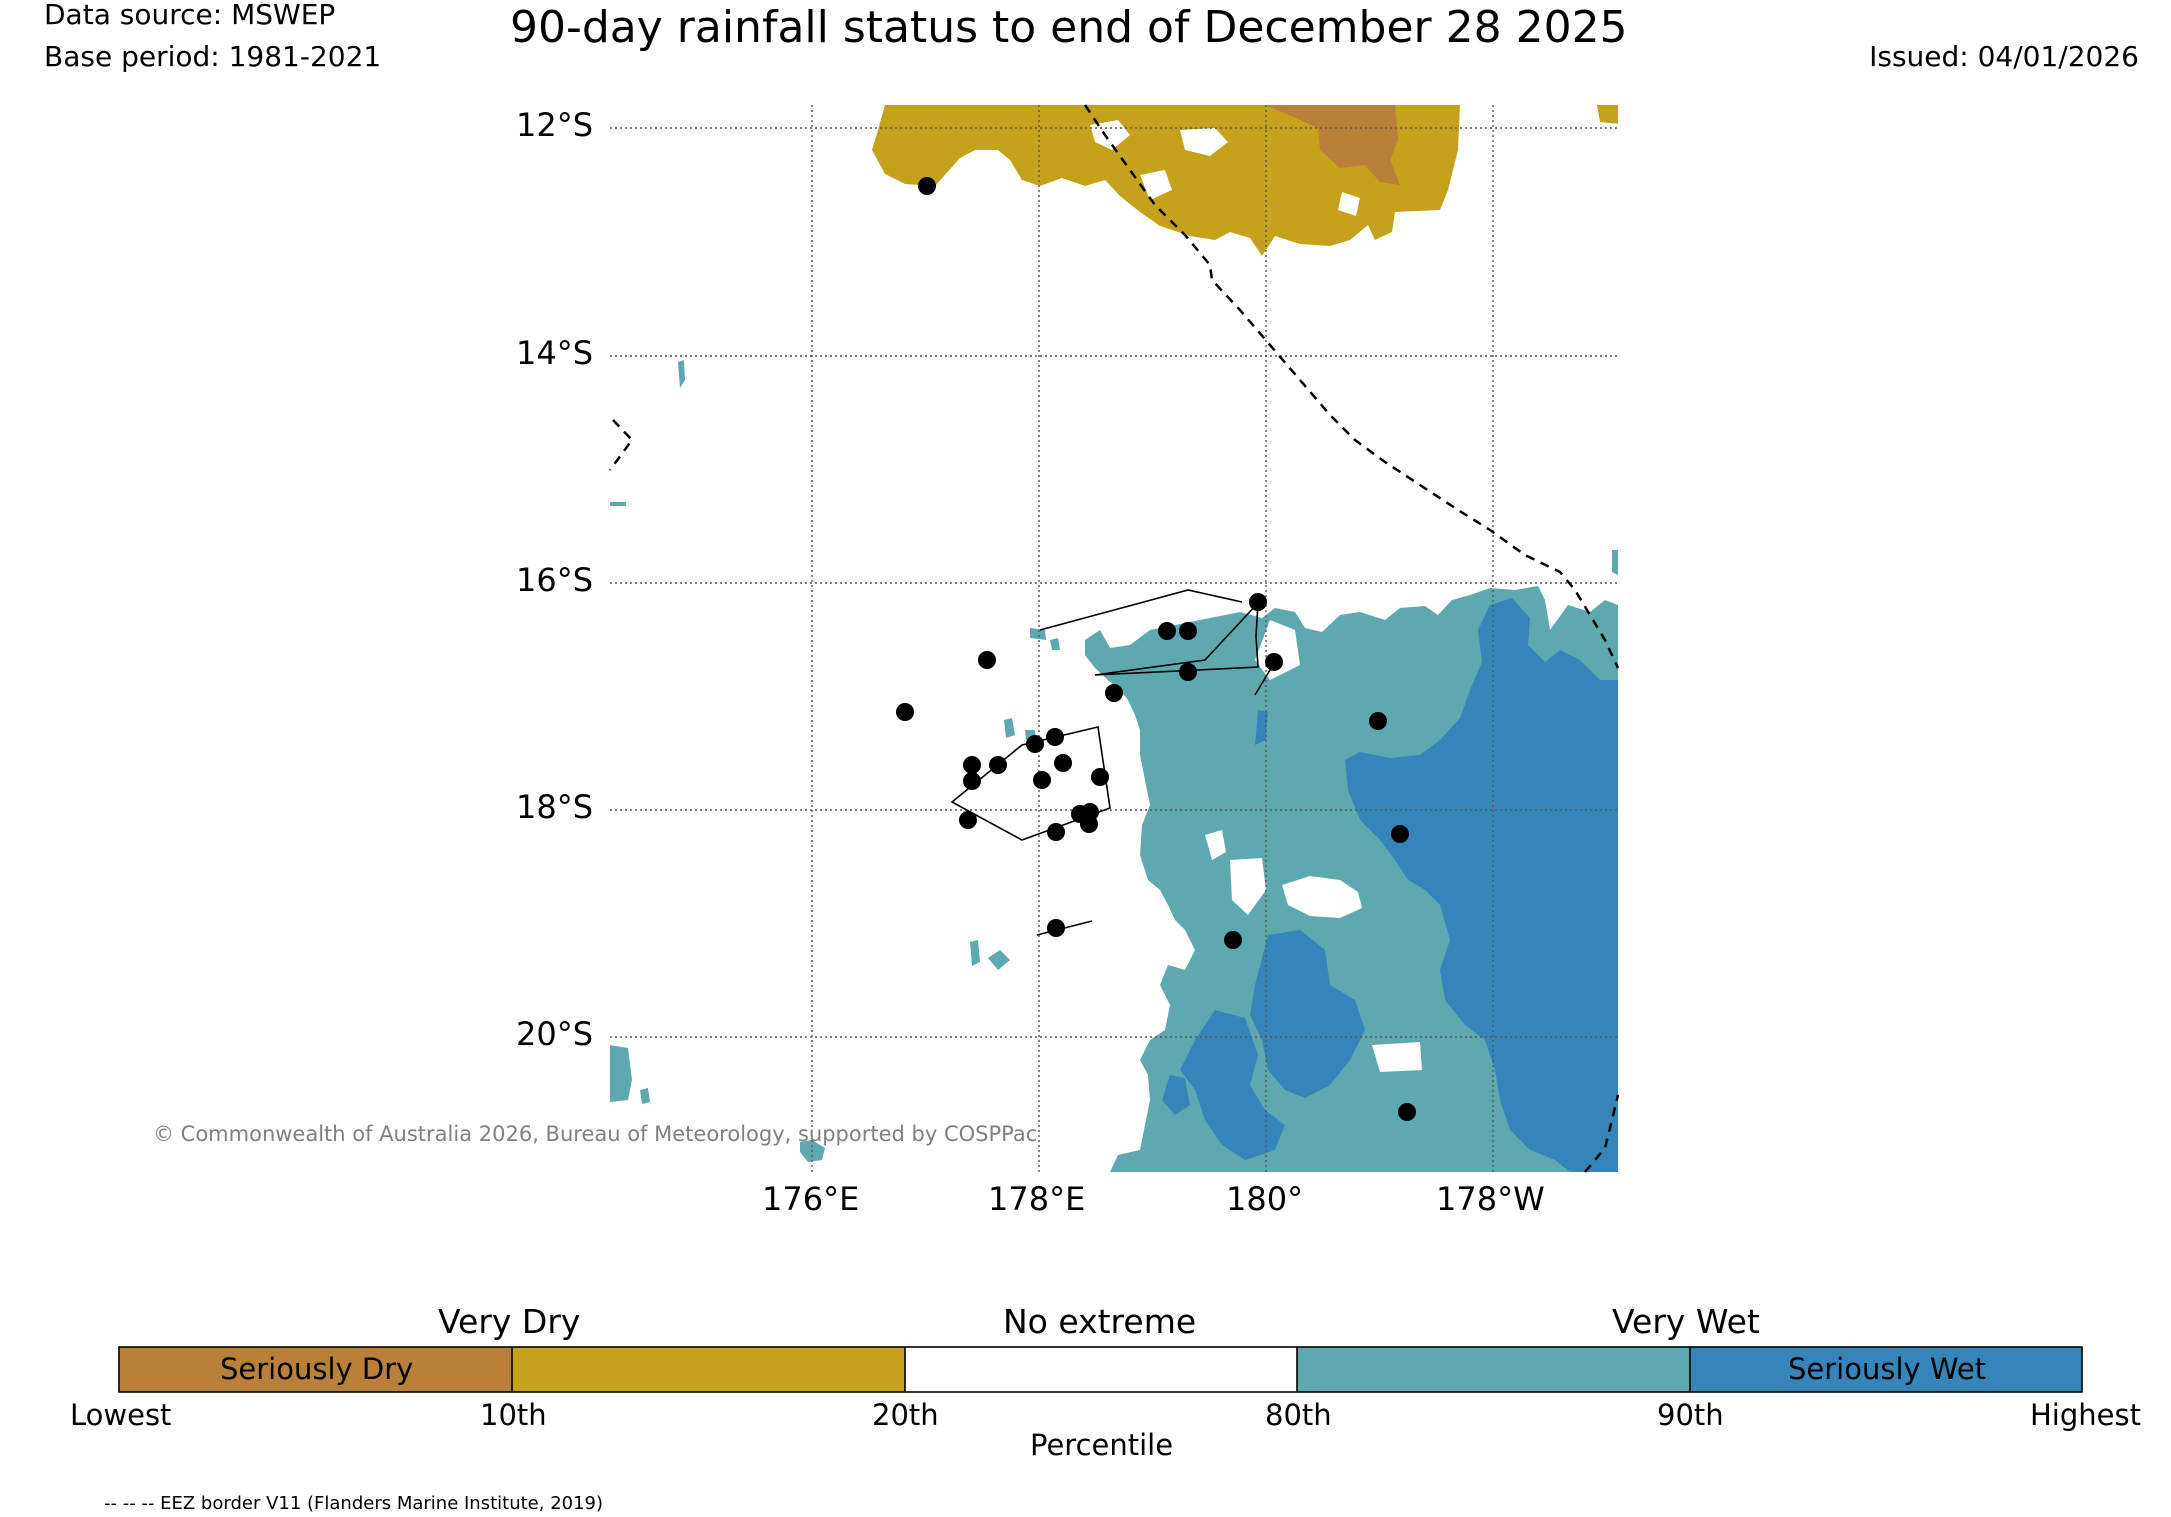  I want to click on legend-seriously-dry-label: Seriously Dry, so click(317, 1369).